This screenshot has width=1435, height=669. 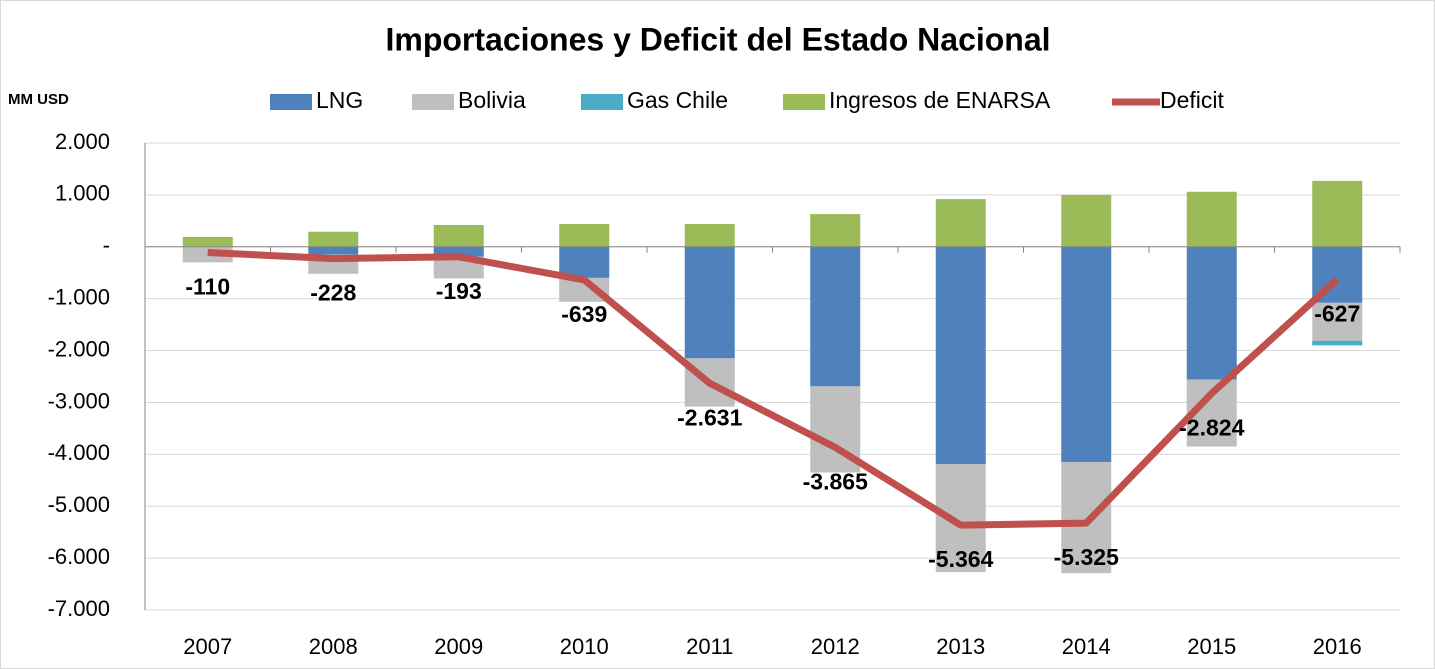 I want to click on y-tick-label: -2.000, so click(x=79, y=348).